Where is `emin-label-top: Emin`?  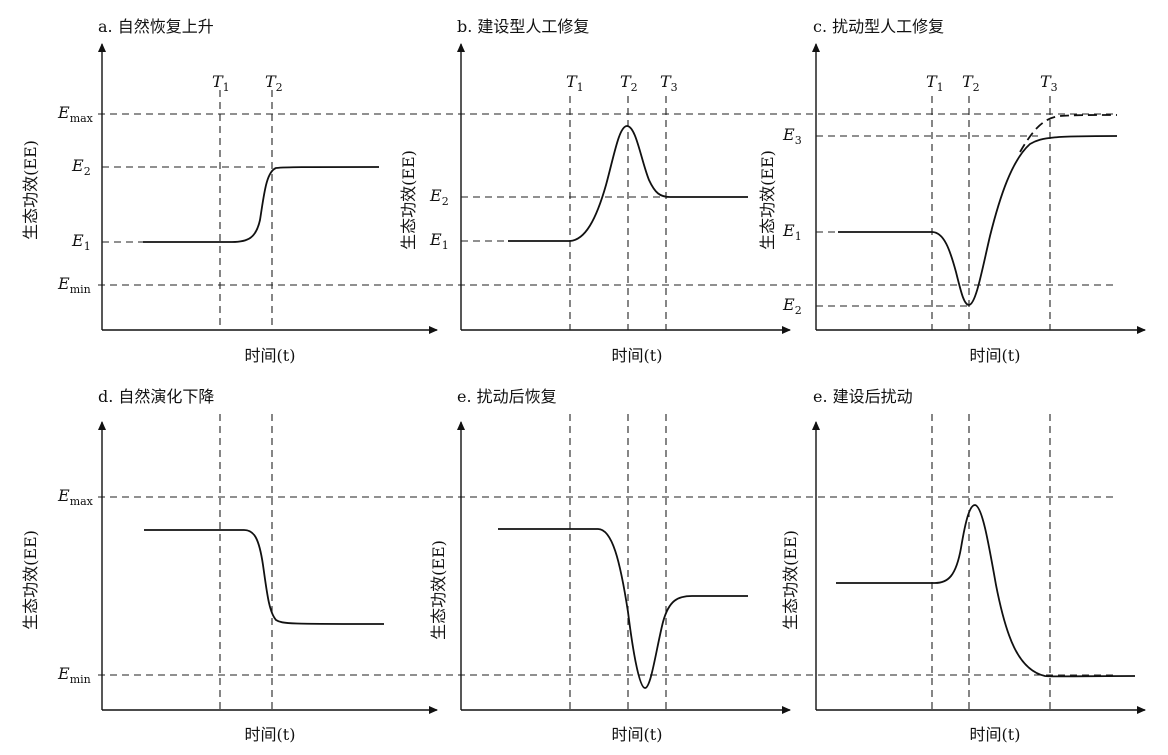 emin-label-top: Emin is located at coordinates (74, 285).